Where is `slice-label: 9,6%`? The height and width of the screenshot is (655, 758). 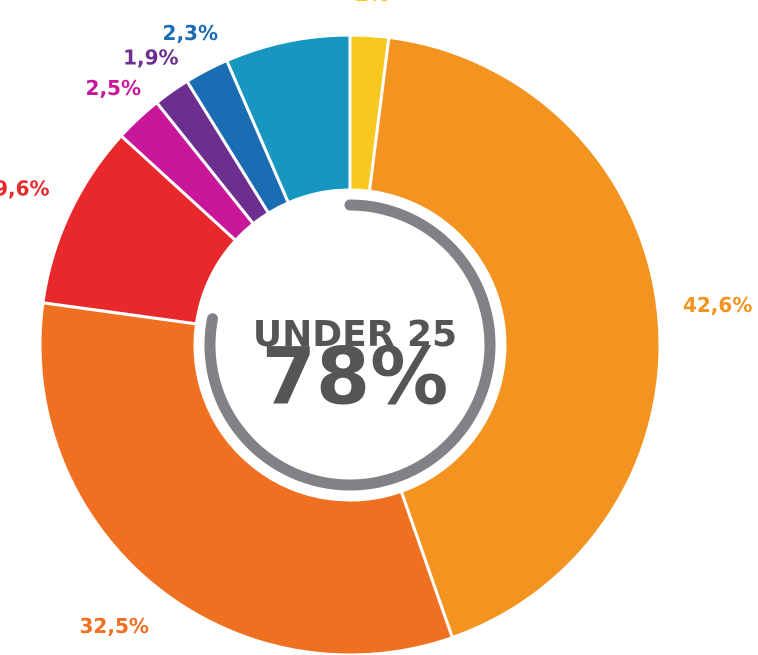
slice-label: 9,6% is located at coordinates (25, 188).